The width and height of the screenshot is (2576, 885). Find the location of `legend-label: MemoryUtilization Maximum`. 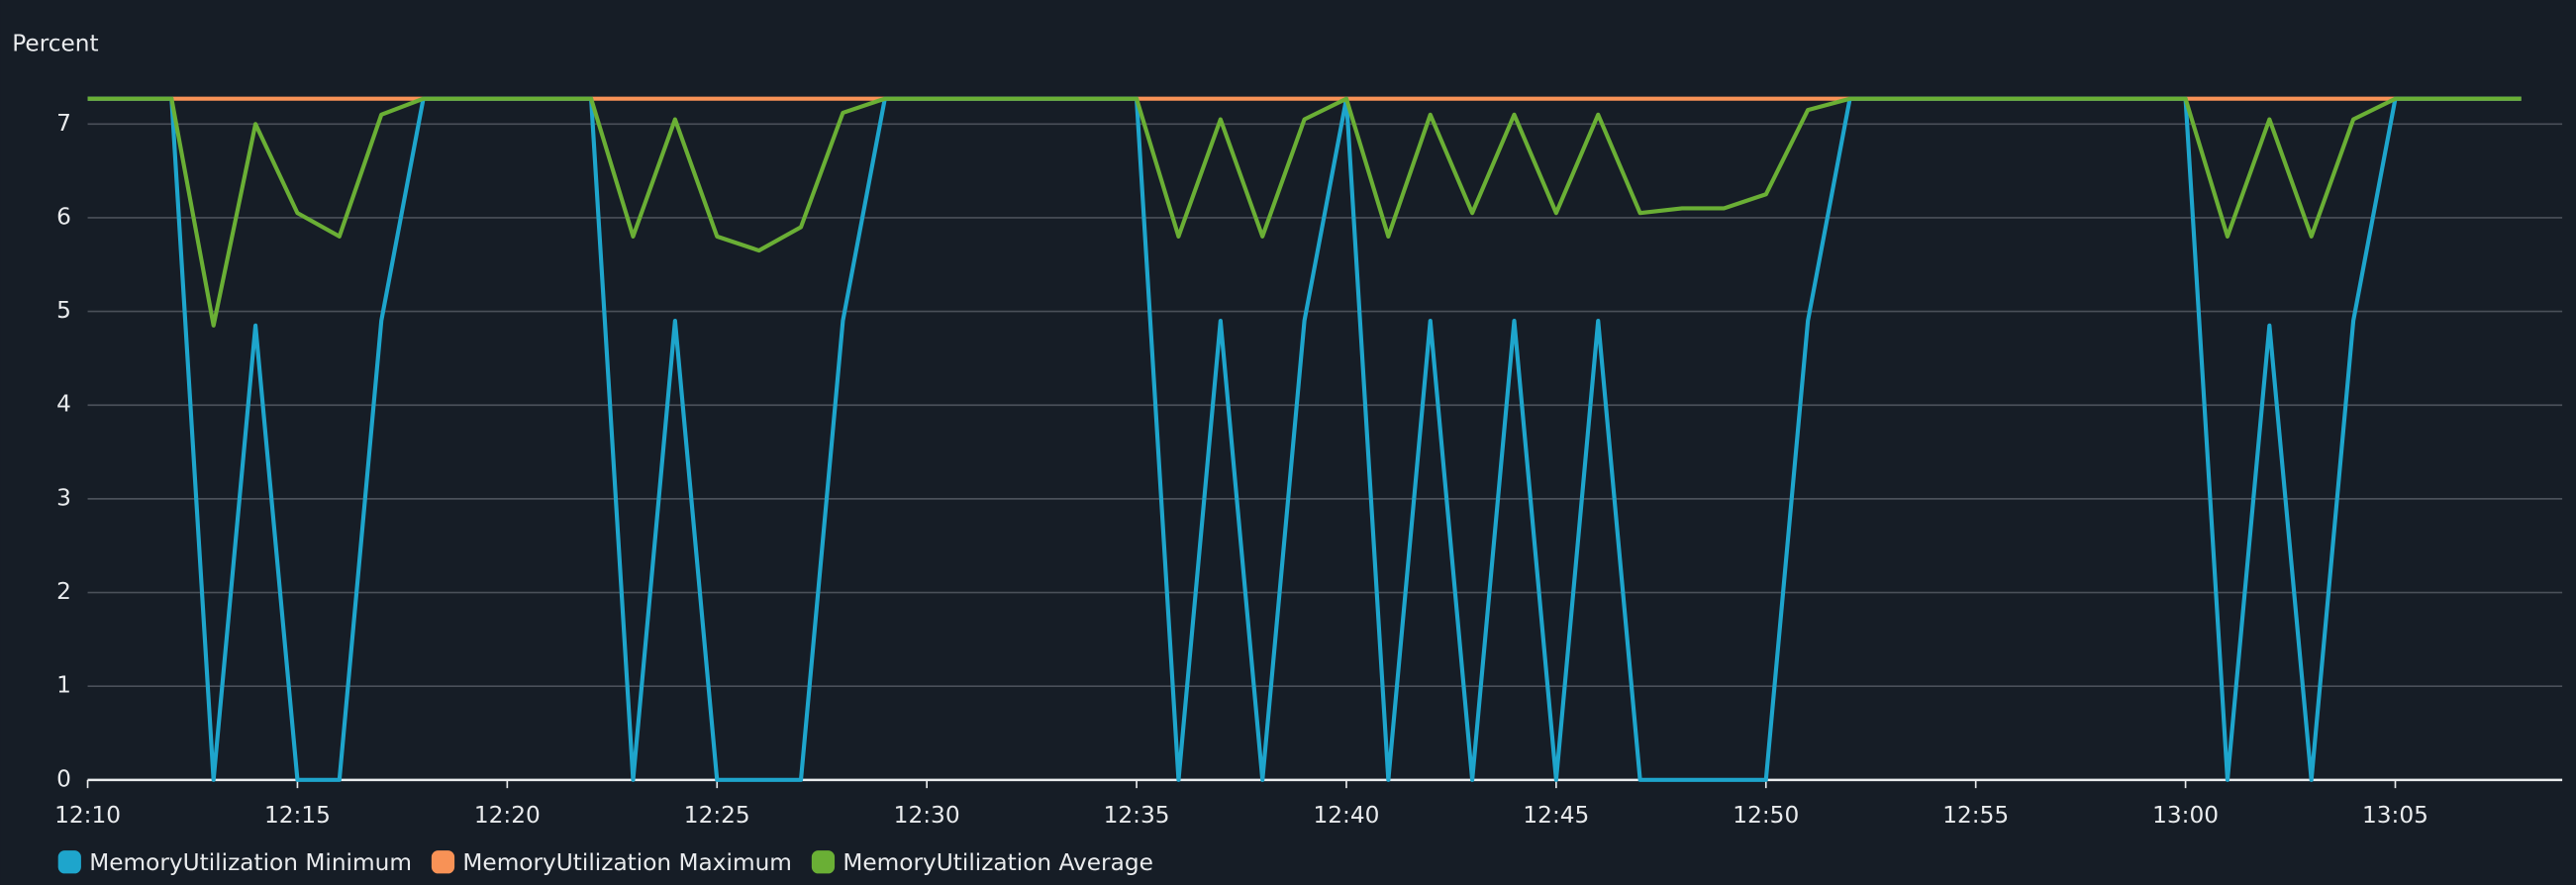

legend-label: MemoryUtilization Maximum is located at coordinates (627, 862).